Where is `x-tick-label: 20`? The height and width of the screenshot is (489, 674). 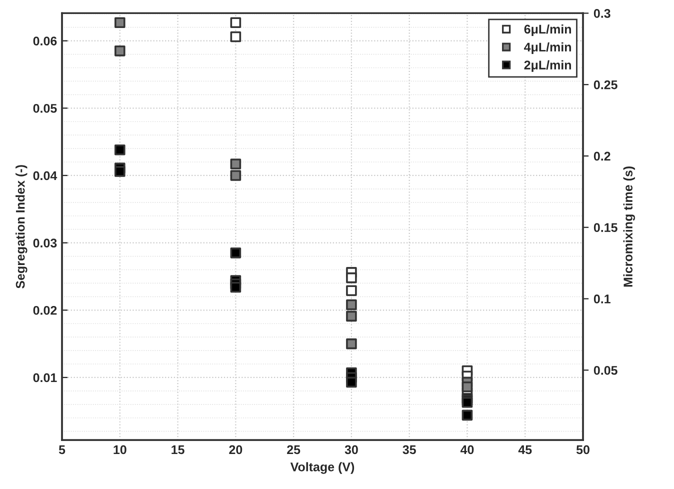 x-tick-label: 20 is located at coordinates (235, 449).